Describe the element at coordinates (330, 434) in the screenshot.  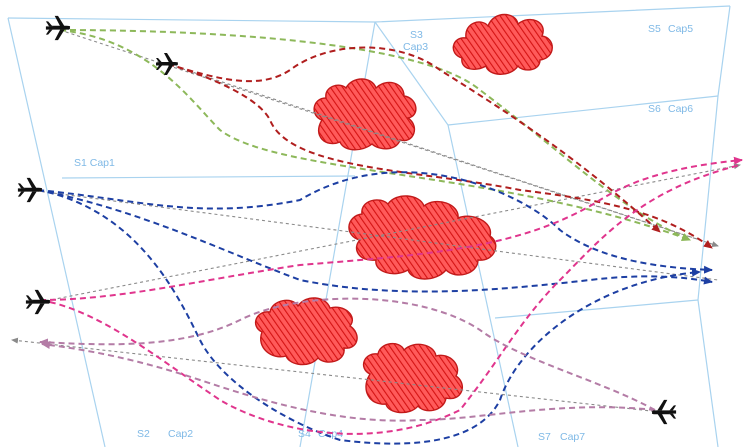
I see `sector-capacity-s4: Cap4` at that location.